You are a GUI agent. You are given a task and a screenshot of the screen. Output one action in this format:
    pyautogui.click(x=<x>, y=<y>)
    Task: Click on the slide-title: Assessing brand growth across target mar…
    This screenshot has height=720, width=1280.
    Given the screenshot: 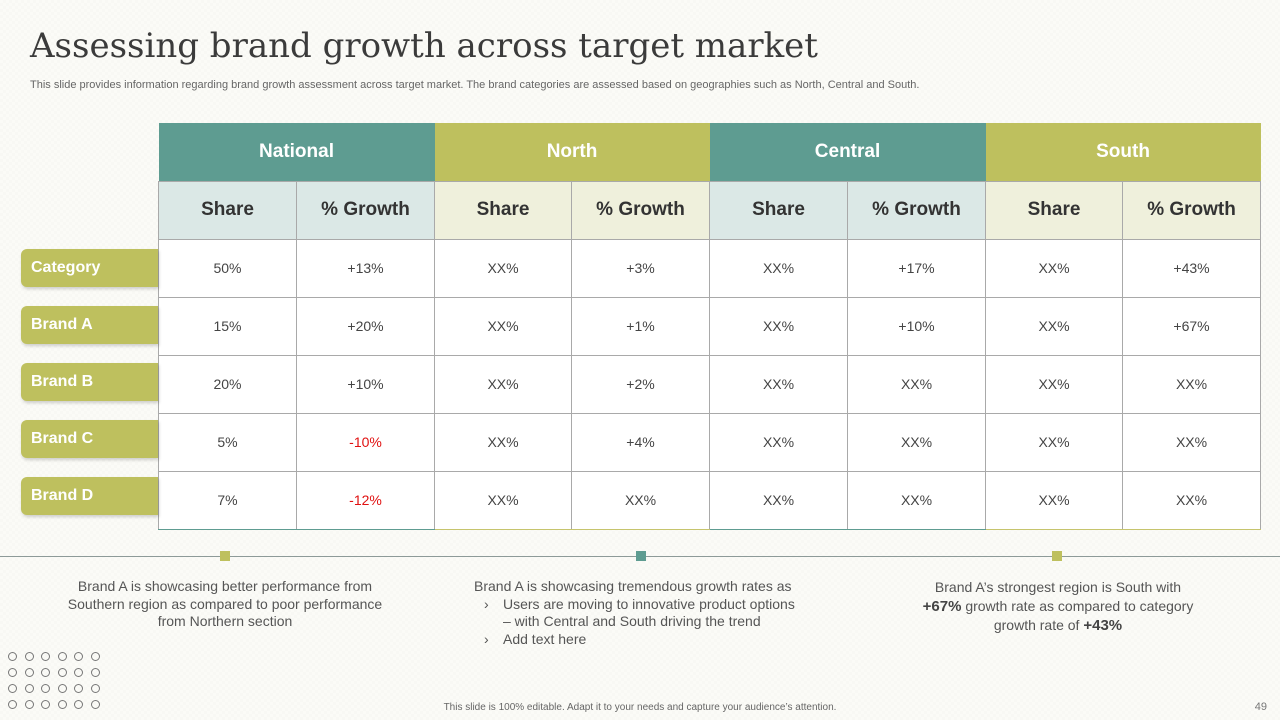 What is the action you would take?
    pyautogui.click(x=424, y=46)
    